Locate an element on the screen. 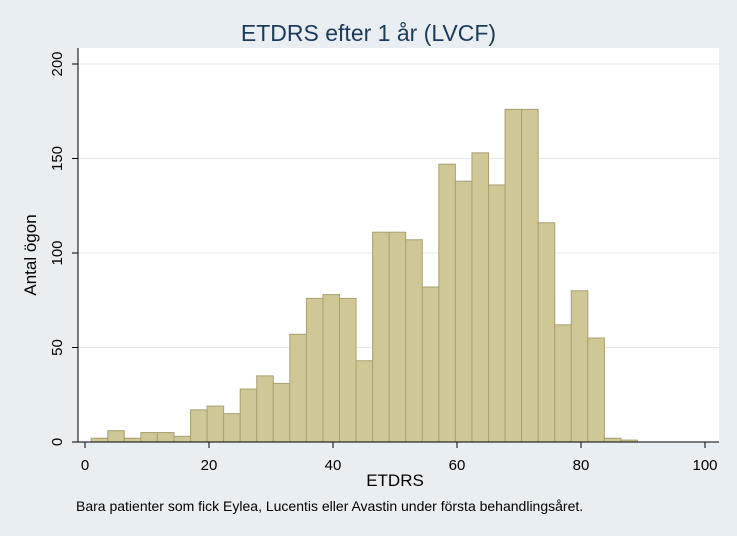 The width and height of the screenshot is (737, 536). x-axis-label: ETDRS is located at coordinates (395, 480).